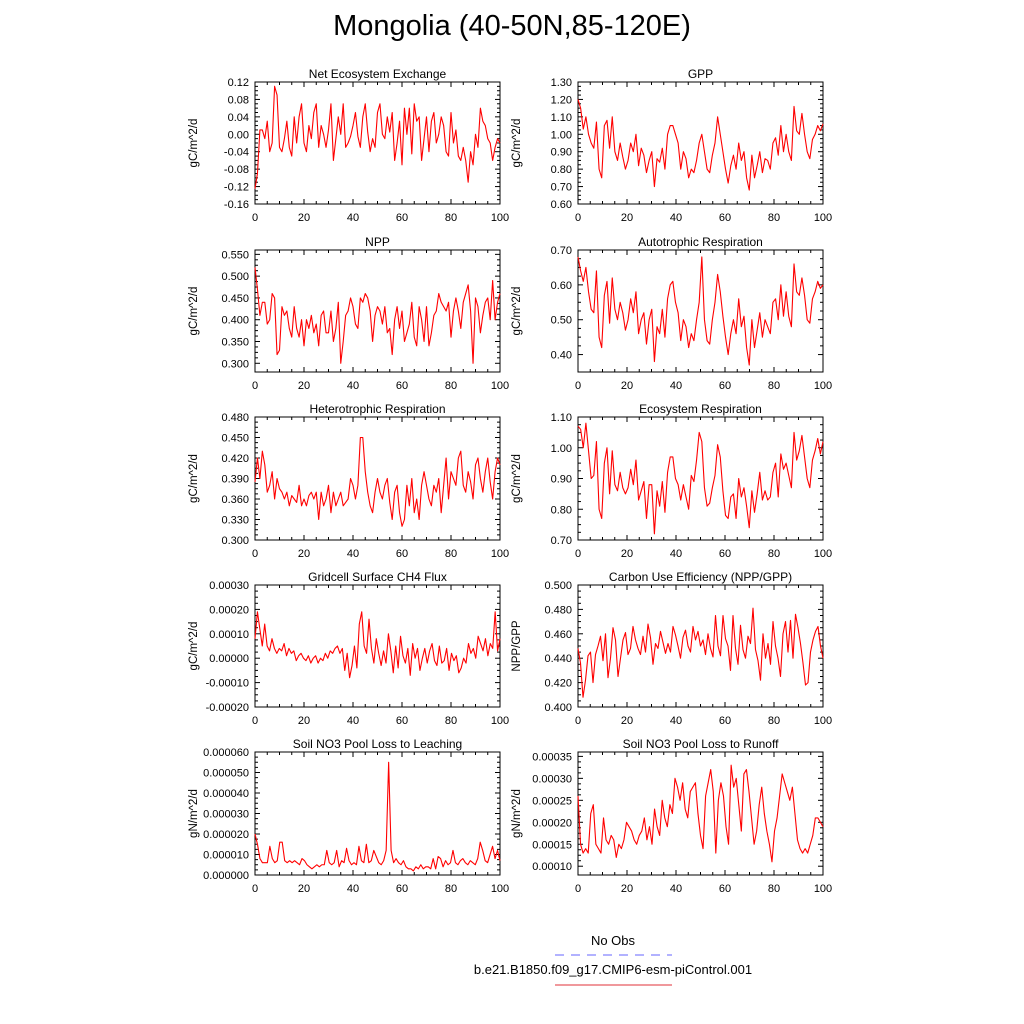  What do you see at coordinates (552, 867) in the screenshot?
I see `y-tick-label: 0.00010` at bounding box center [552, 867].